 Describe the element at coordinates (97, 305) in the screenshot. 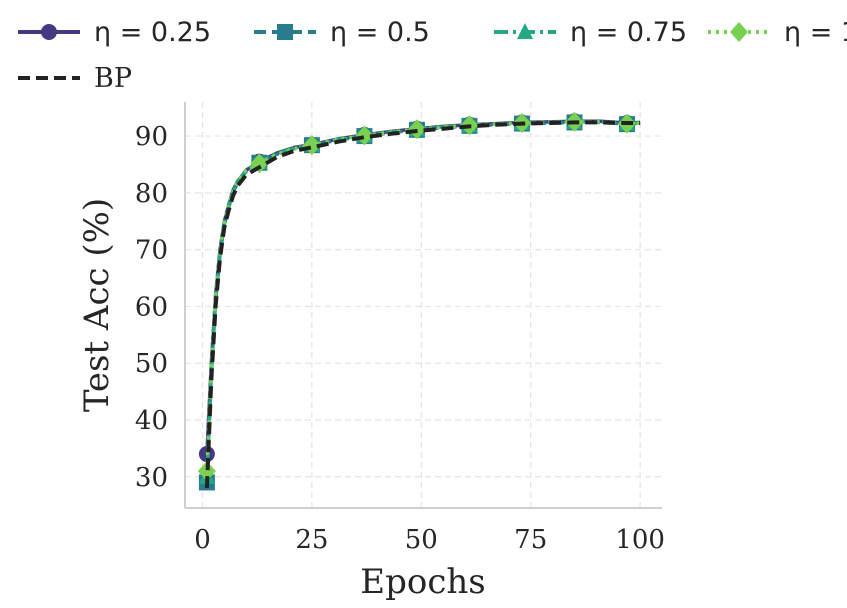

I see `y-axis-title: Test Acc (%)` at that location.